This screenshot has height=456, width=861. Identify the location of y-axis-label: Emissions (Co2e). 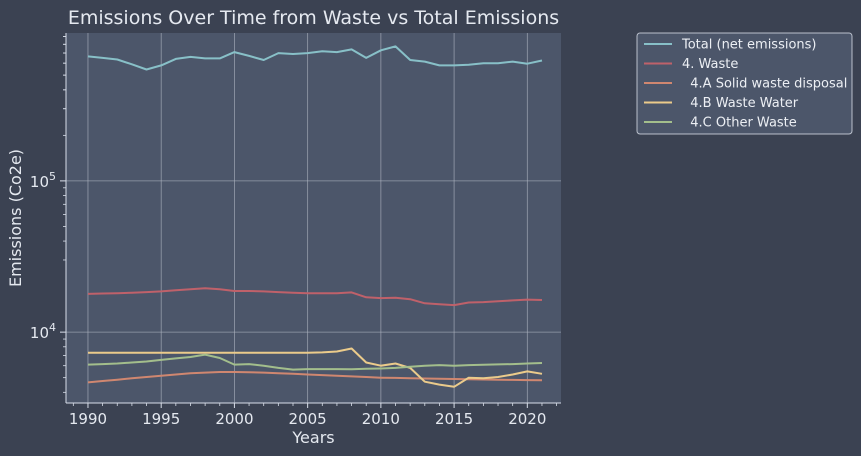
(15, 218).